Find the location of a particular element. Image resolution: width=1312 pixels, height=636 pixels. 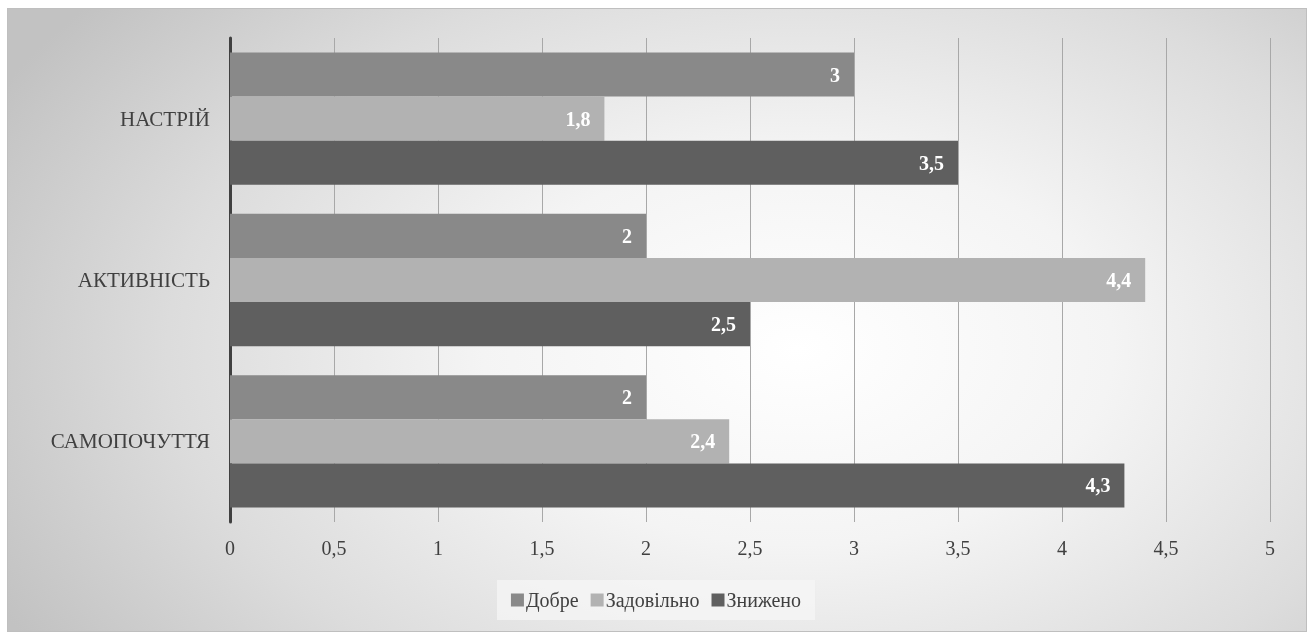

x-tick-label: 3 is located at coordinates (854, 548).